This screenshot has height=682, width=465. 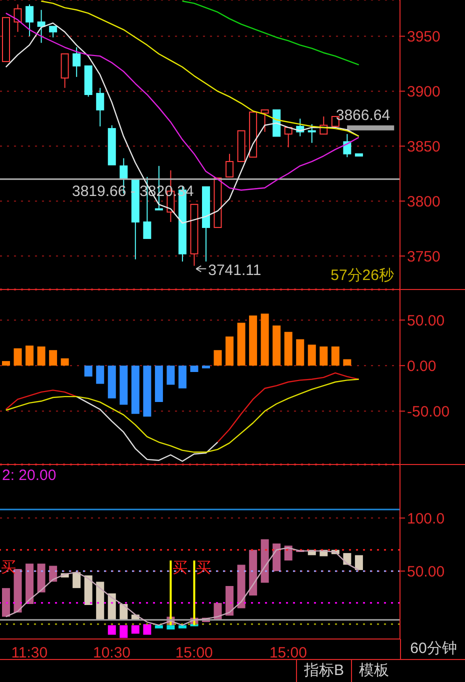 I want to click on annotation: 3741.11, so click(x=235, y=270).